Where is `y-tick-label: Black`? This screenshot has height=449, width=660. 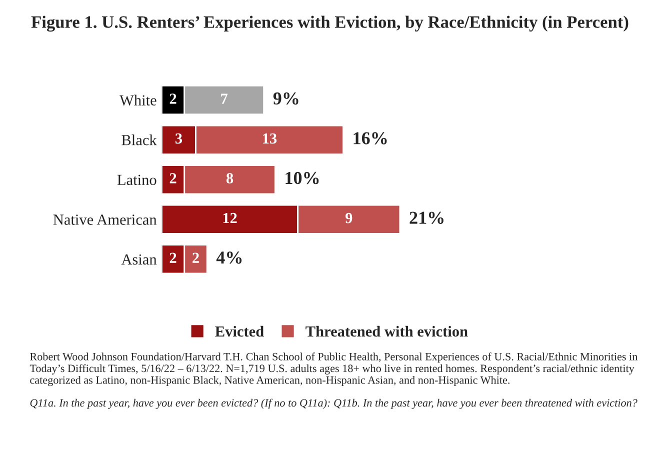 y-tick-label: Black is located at coordinates (139, 140).